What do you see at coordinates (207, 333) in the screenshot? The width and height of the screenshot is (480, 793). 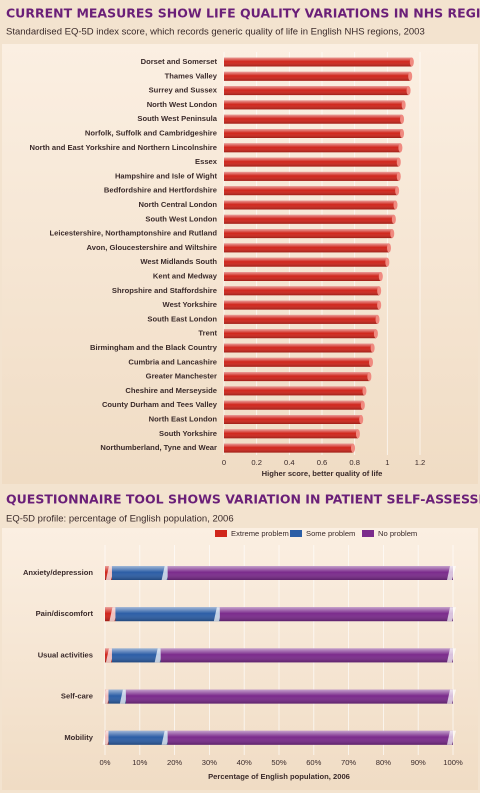 I see `y-tick-label: Trent` at bounding box center [207, 333].